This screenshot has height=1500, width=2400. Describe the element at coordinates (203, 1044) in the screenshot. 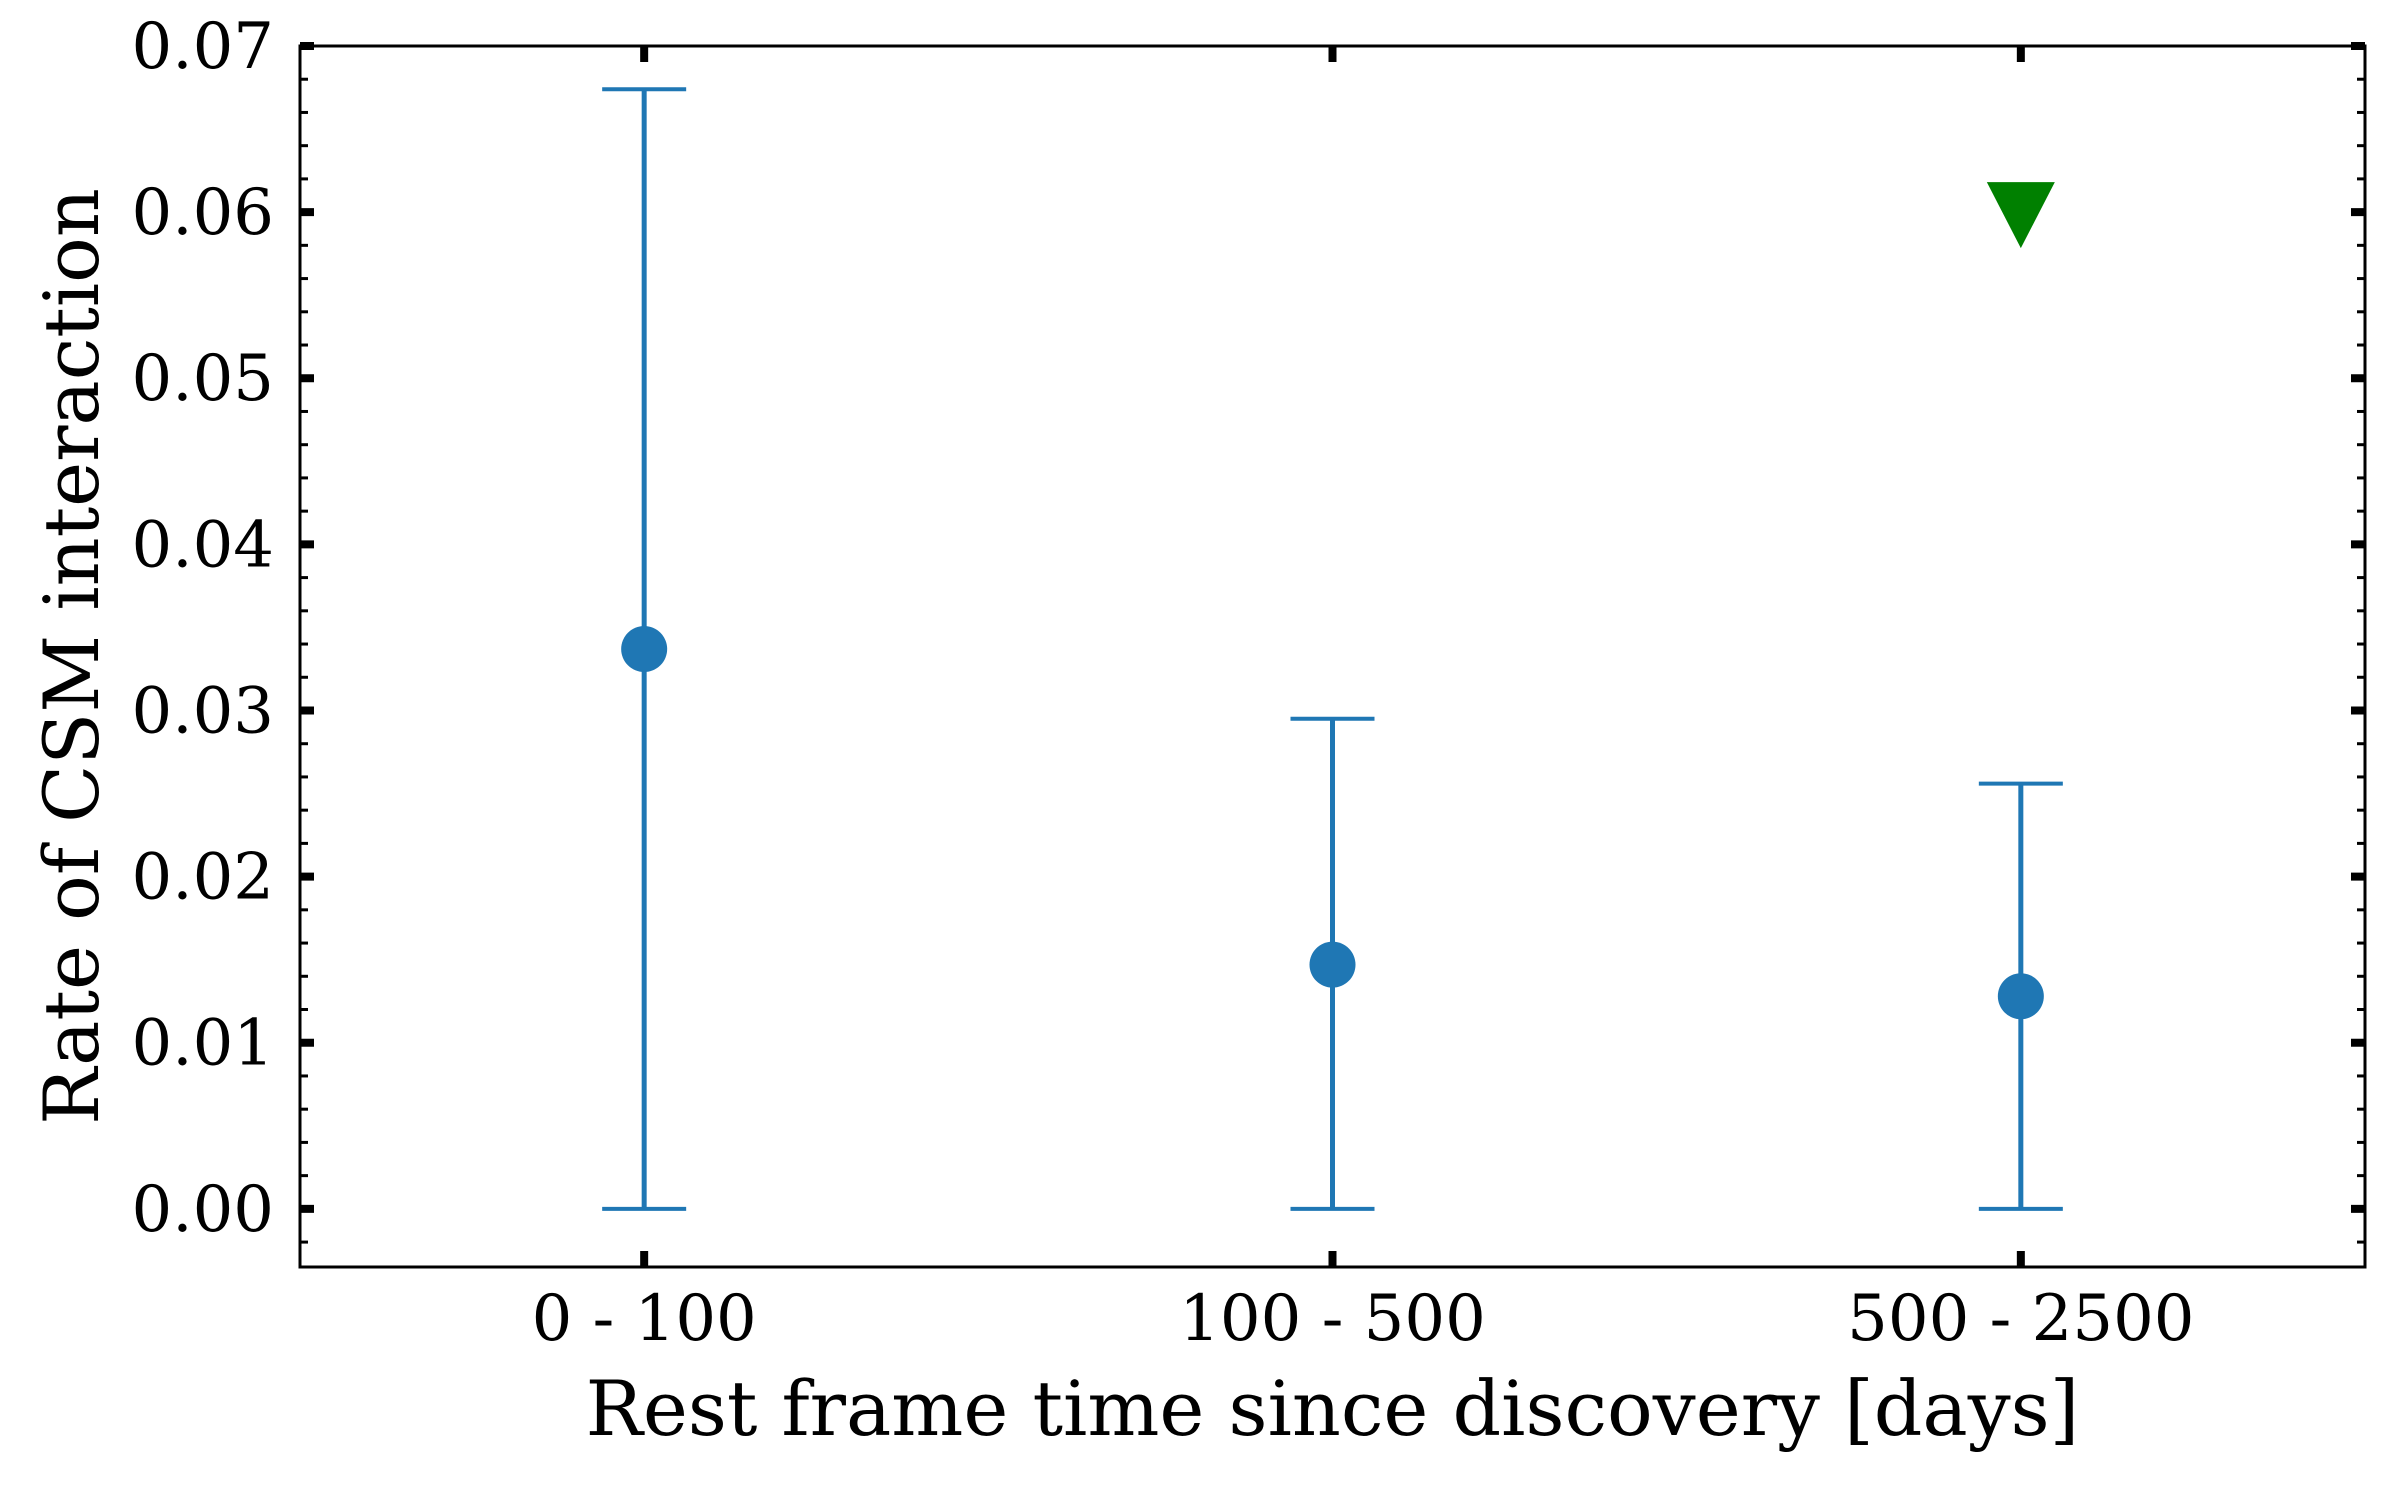

I see `y-tick-label: 0.01` at that location.